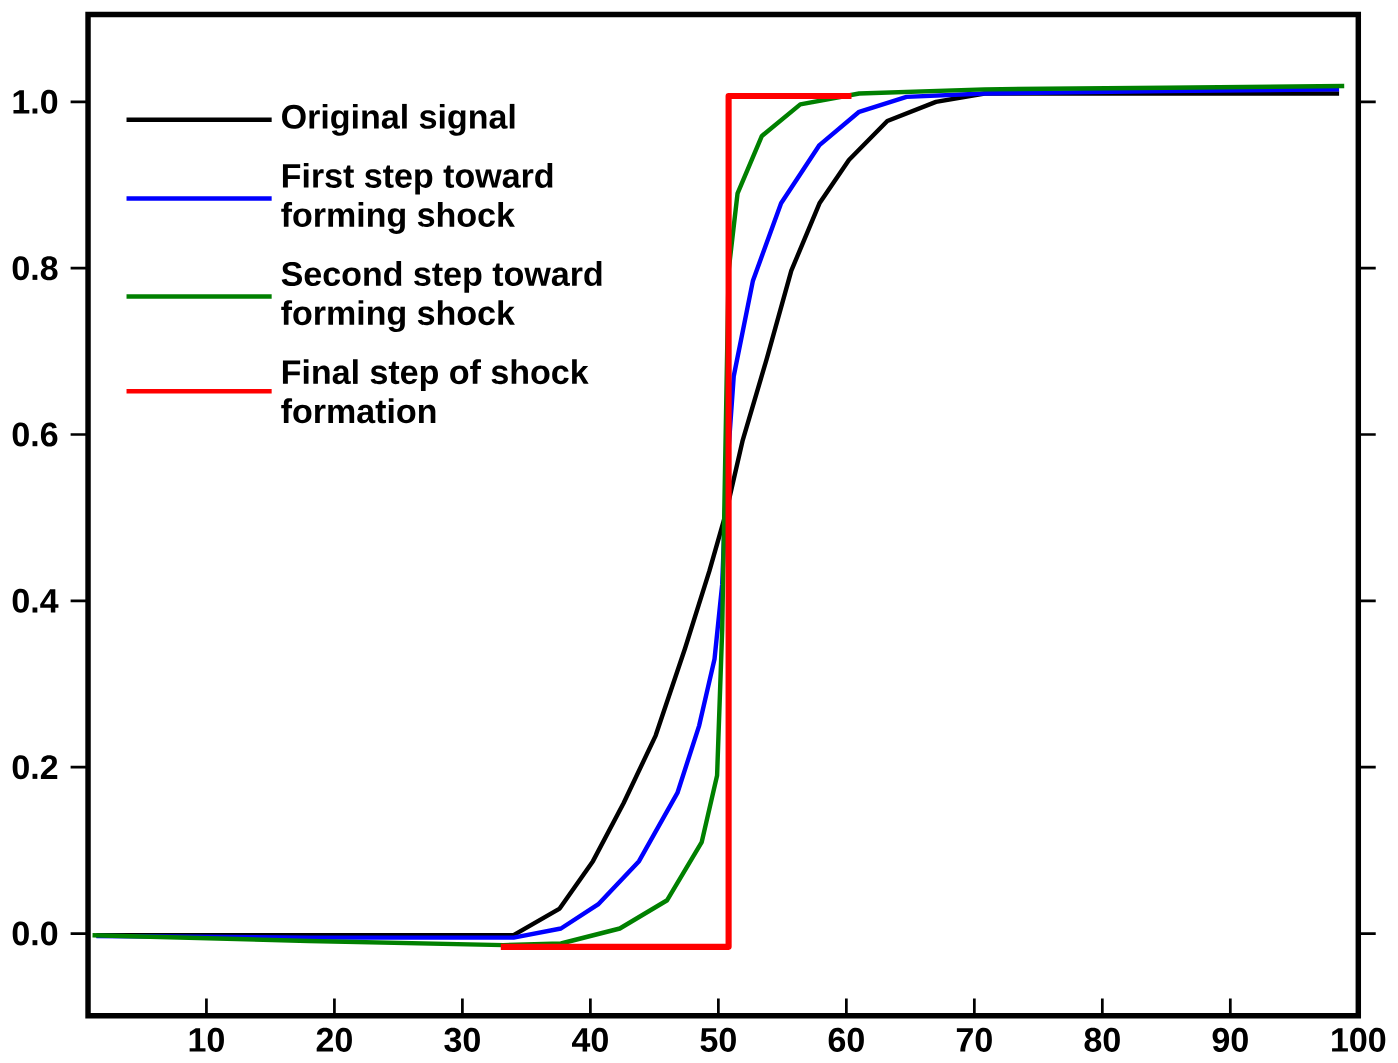 Image resolution: width=1398 pixels, height=1063 pixels. Describe the element at coordinates (1230, 1039) in the screenshot. I see `x-tick-label: 90` at that location.